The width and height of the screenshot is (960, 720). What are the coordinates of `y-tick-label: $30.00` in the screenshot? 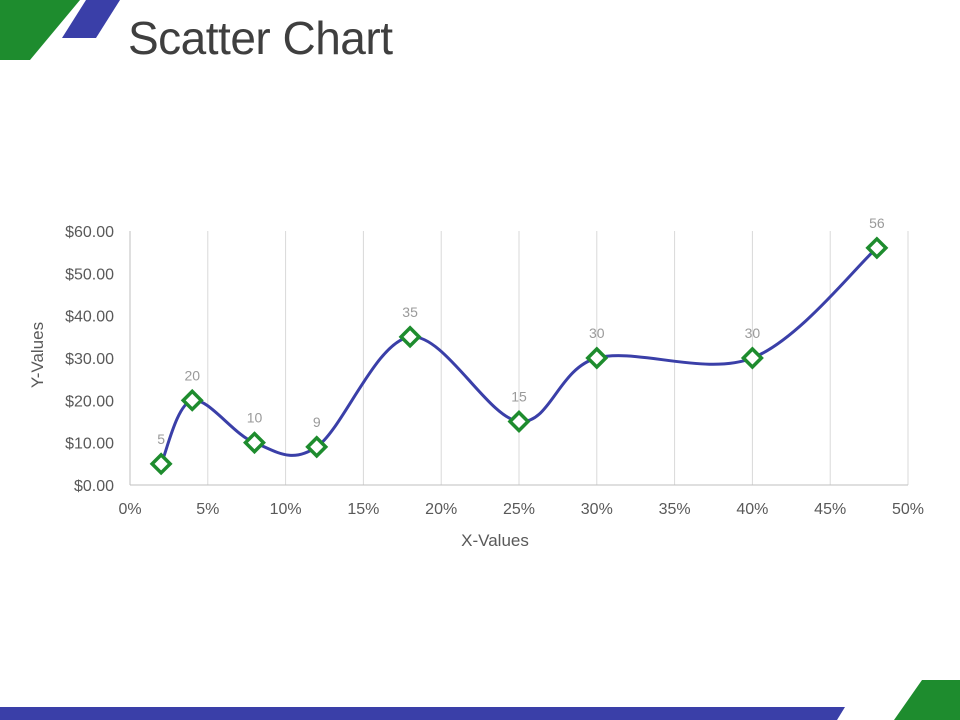 It's located at (89, 359).